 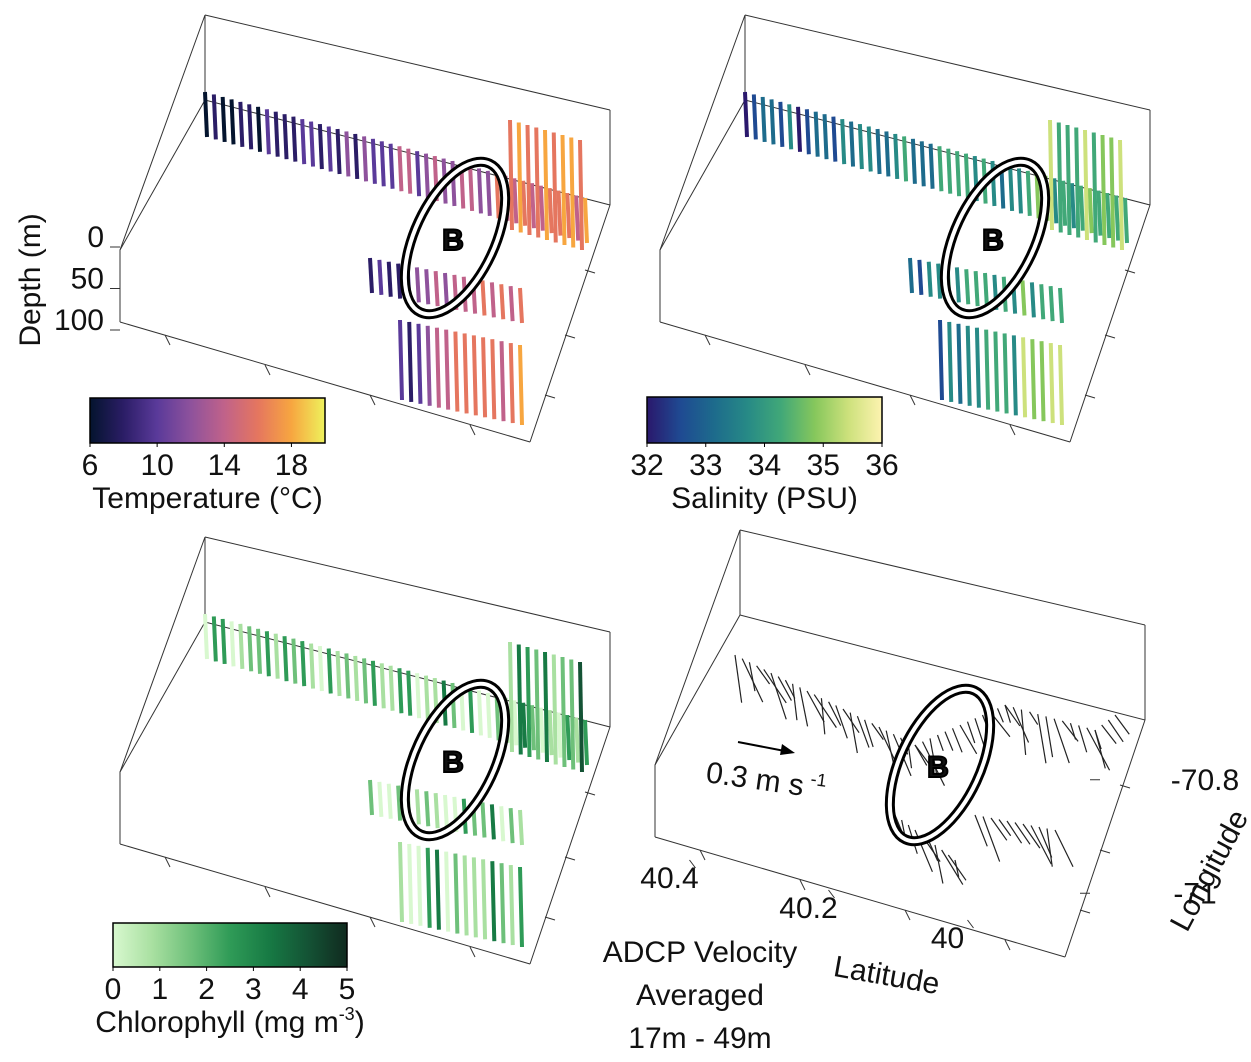 What do you see at coordinates (95, 237) in the screenshot?
I see `depth-tick-label: 0` at bounding box center [95, 237].